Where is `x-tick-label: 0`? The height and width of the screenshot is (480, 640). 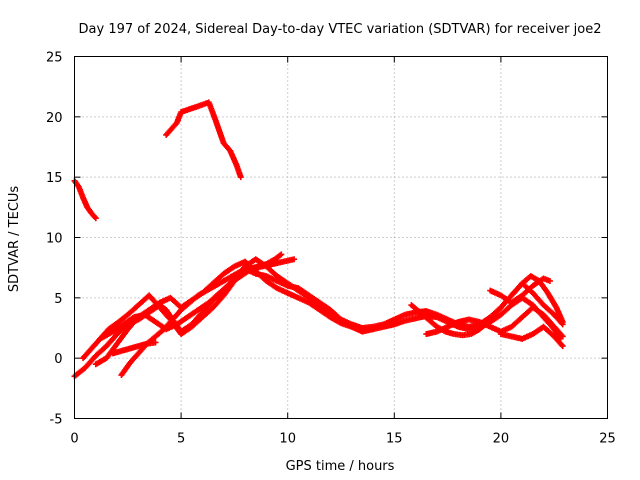 x-tick-label: 0 is located at coordinates (74, 439).